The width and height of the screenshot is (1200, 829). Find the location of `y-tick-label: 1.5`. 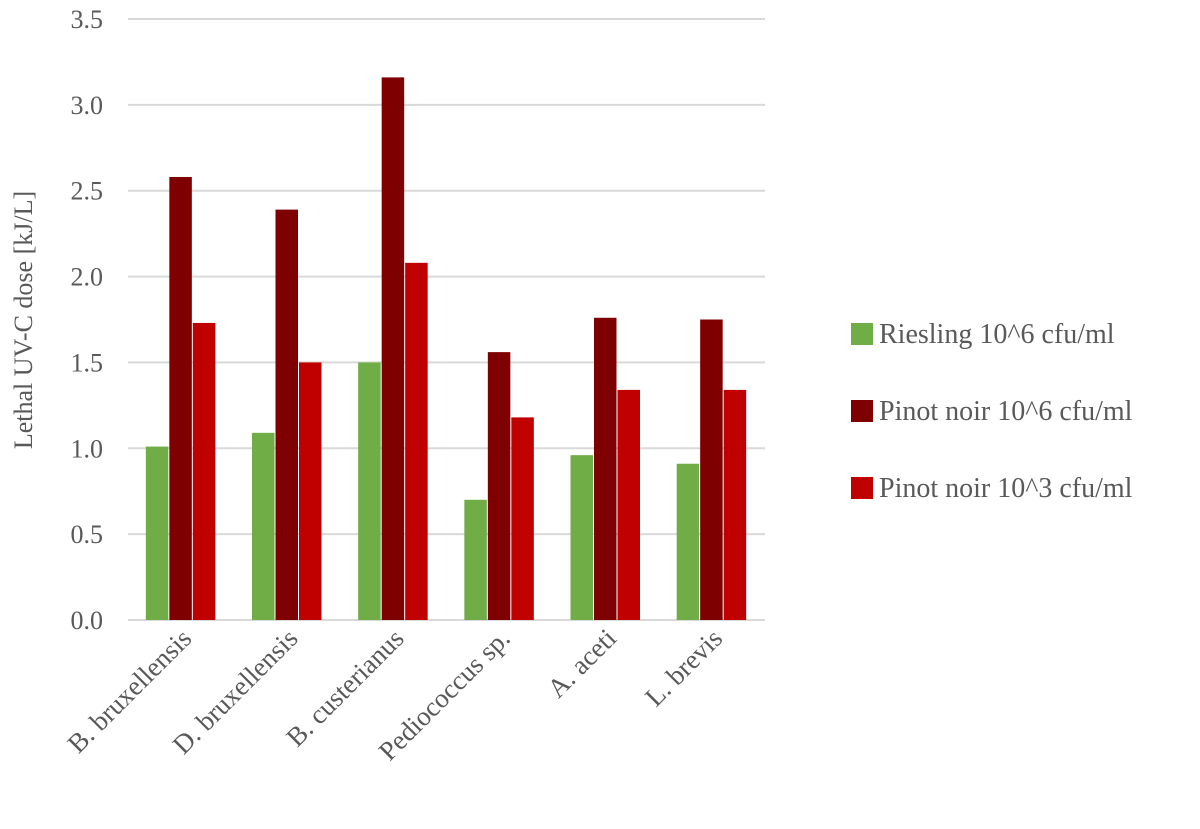

y-tick-label: 1.5 is located at coordinates (87, 362).